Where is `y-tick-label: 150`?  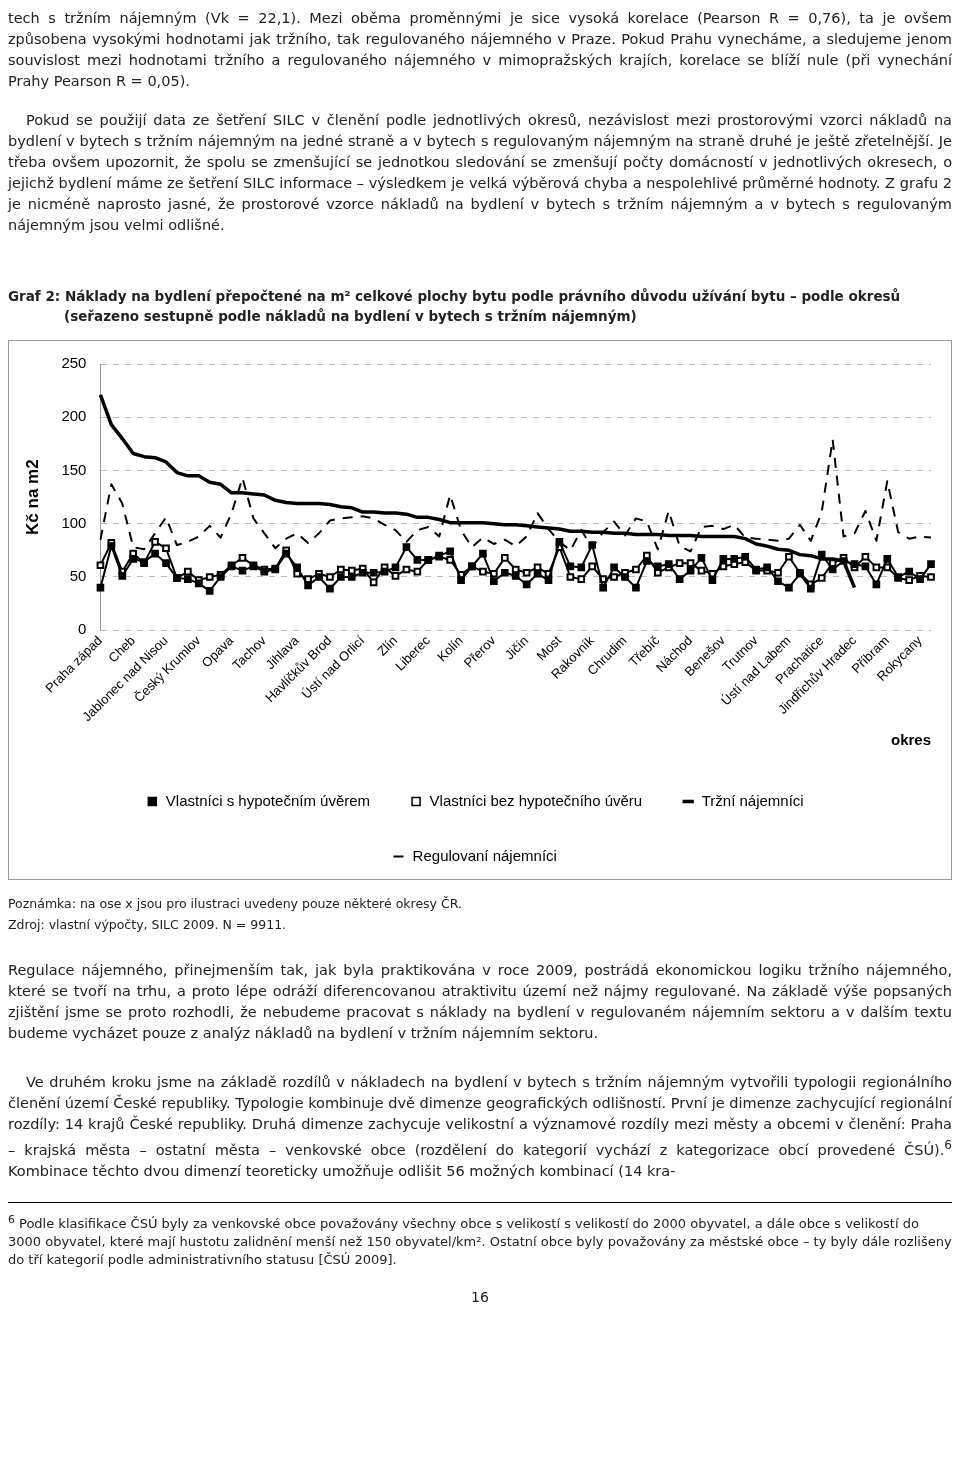
y-tick-label: 150 is located at coordinates (74, 469).